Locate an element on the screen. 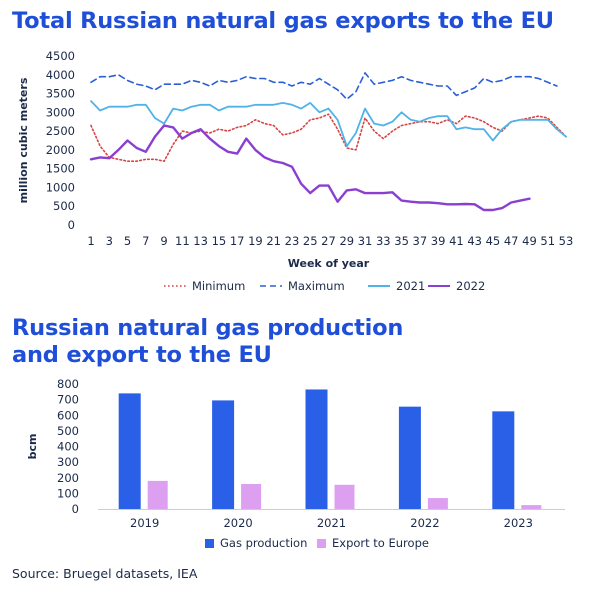 This screenshot has height=599, width=600. line-x-tick-51: 51 is located at coordinates (547, 241).